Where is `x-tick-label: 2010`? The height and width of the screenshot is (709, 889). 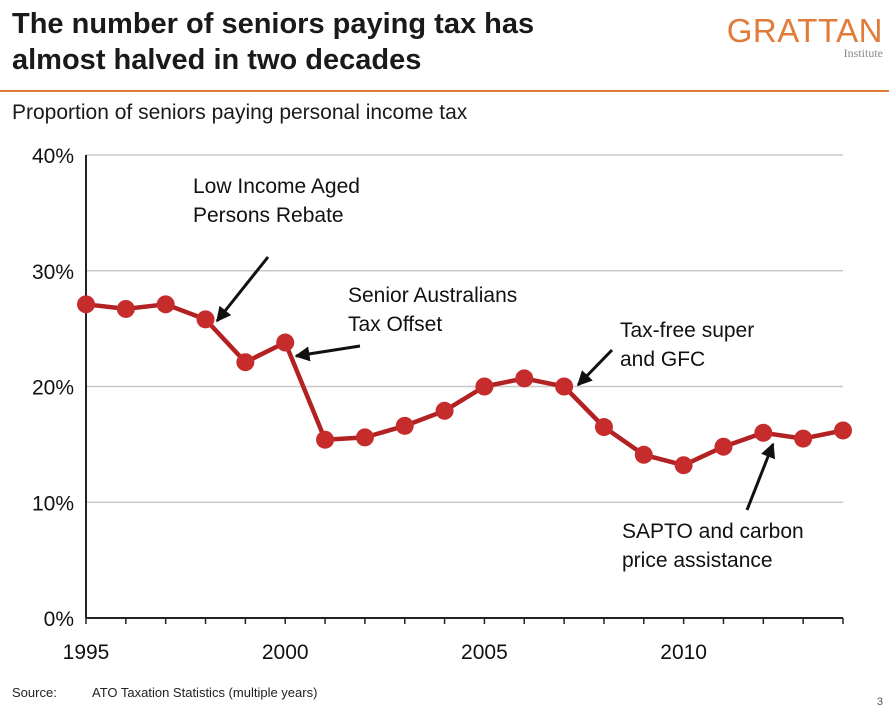 x-tick-label: 2010 is located at coordinates (683, 652).